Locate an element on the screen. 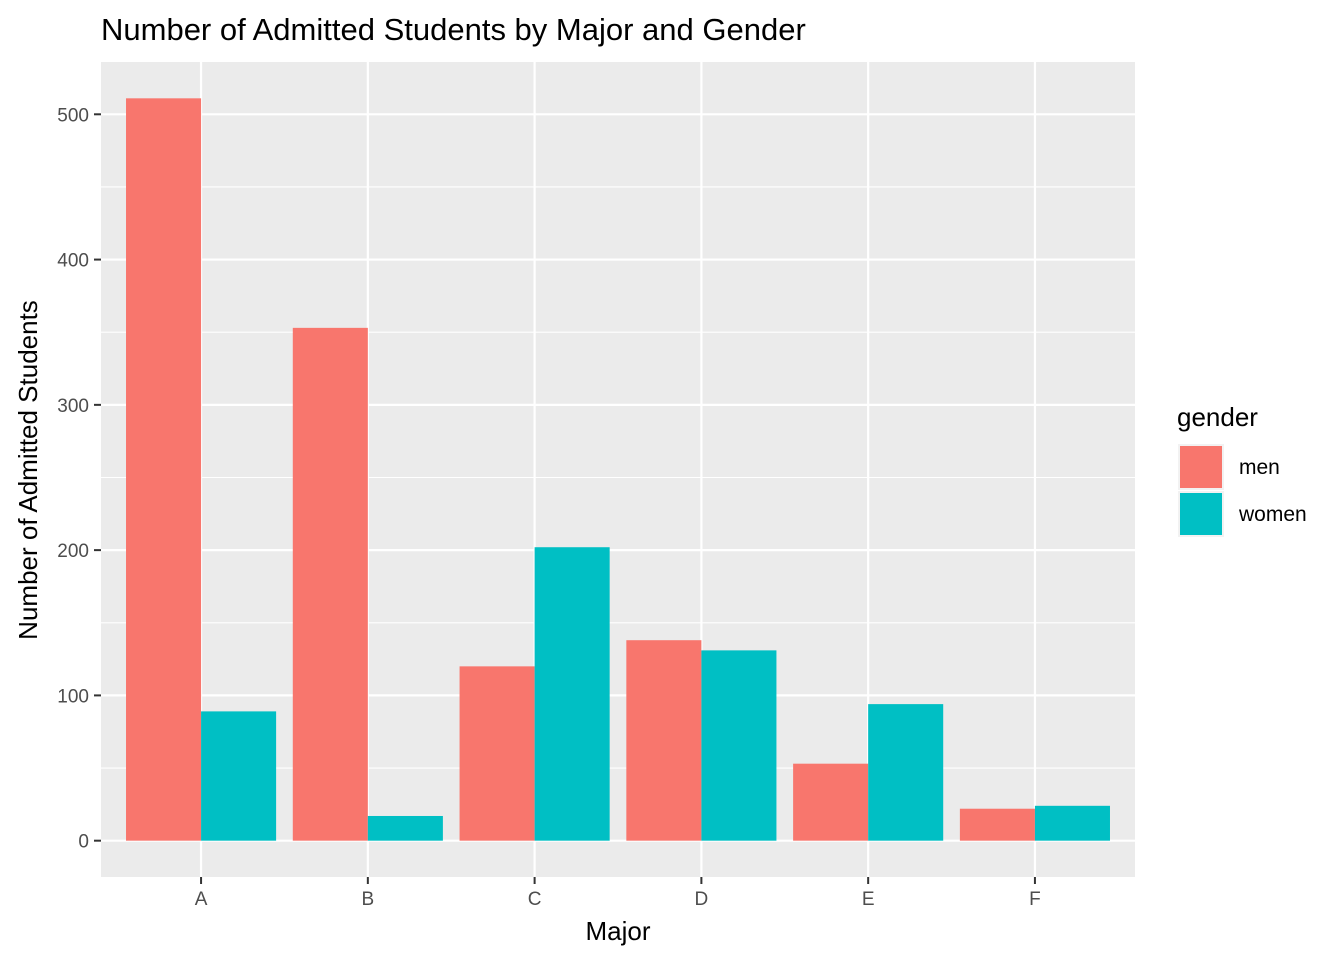 The height and width of the screenshot is (960, 1344). x-axis: A B C D E F is located at coordinates (618, 893).